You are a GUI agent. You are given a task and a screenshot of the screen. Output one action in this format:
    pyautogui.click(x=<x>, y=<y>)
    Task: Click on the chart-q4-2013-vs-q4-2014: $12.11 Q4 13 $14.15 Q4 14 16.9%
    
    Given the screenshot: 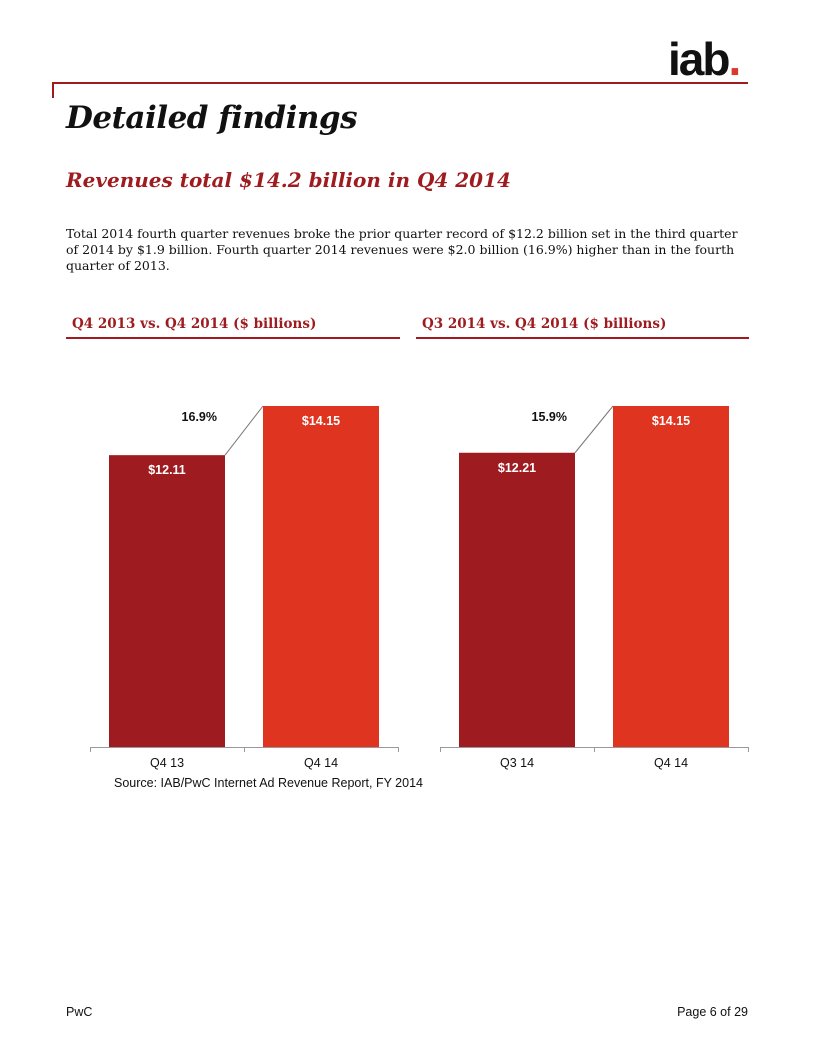 What is the action you would take?
    pyautogui.click(x=244, y=587)
    